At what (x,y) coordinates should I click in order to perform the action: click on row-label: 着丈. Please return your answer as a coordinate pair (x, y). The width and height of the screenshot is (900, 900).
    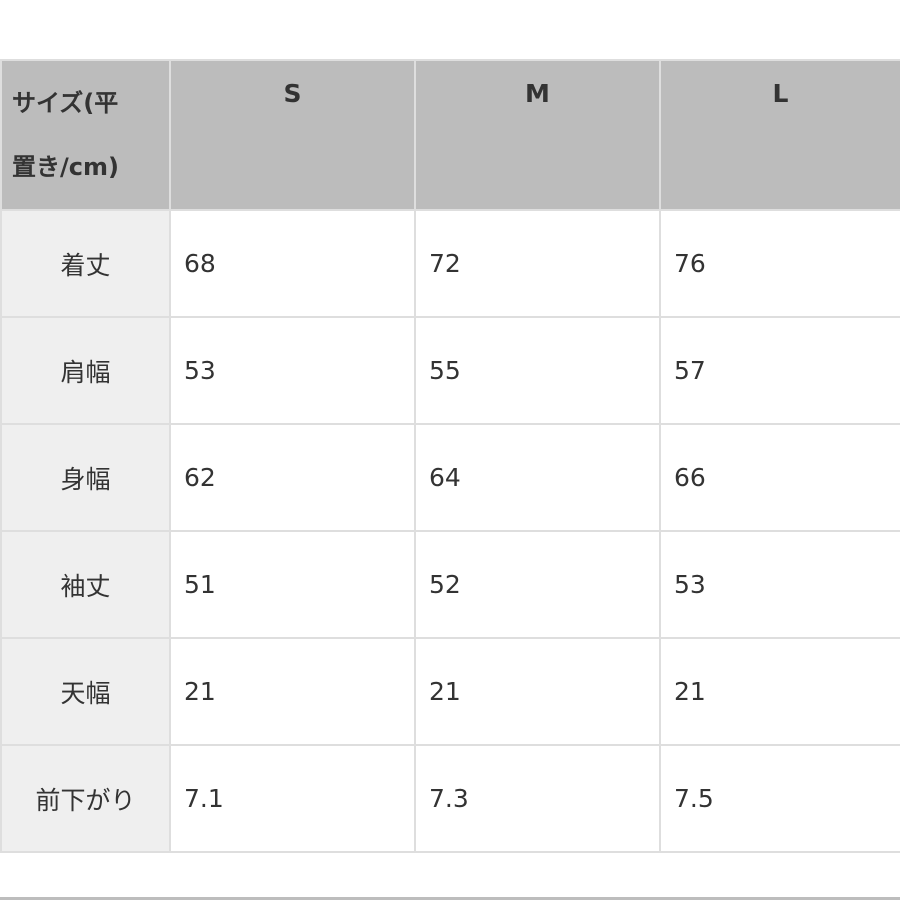
    Looking at the image, I should click on (85, 263).